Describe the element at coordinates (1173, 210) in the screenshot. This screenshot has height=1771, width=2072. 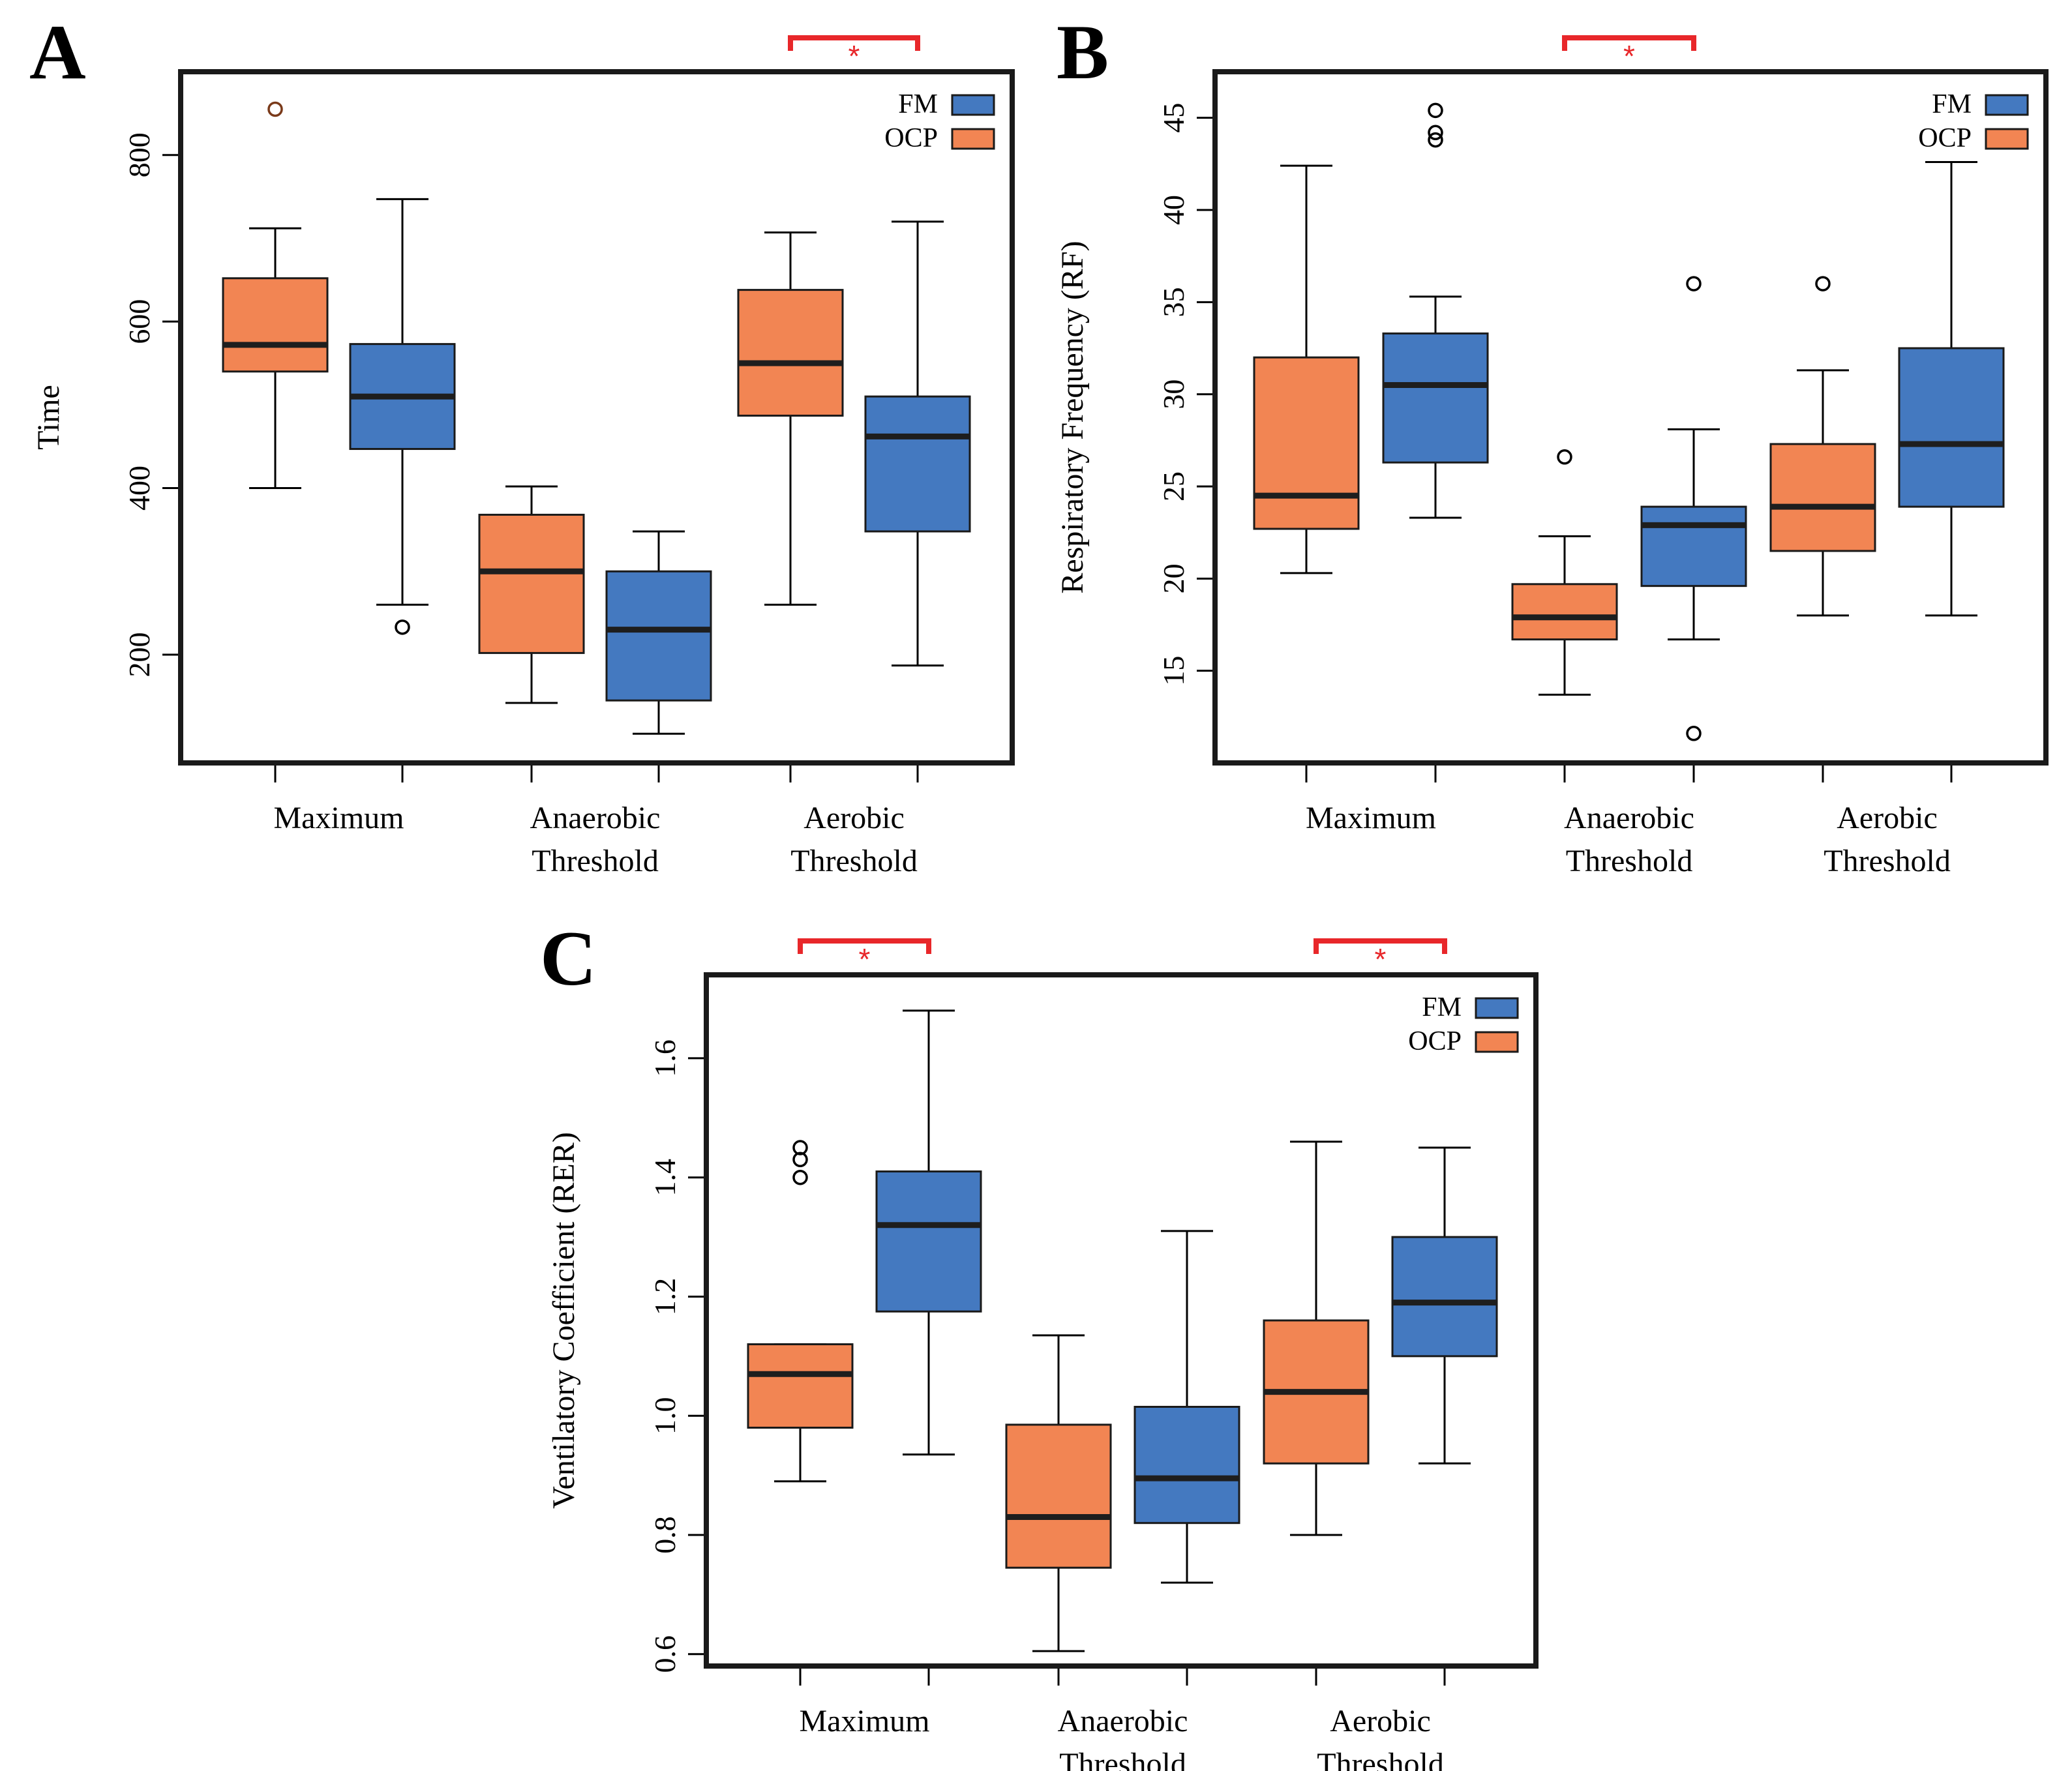
I see `y-tick-label: 40` at that location.